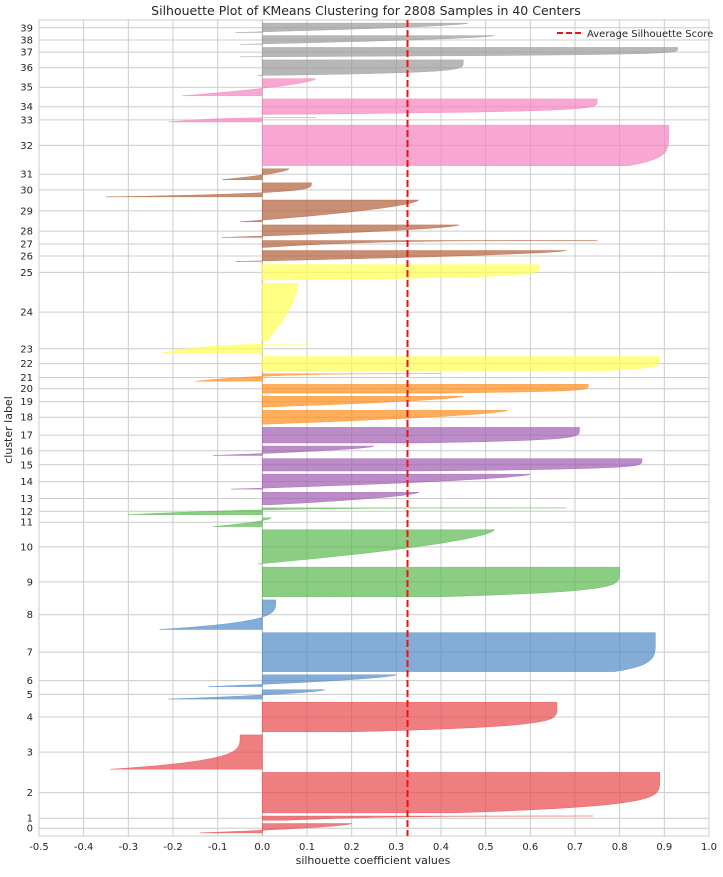 The width and height of the screenshot is (723, 877). What do you see at coordinates (129, 847) in the screenshot?
I see `x-tick-label: -0.3` at bounding box center [129, 847].